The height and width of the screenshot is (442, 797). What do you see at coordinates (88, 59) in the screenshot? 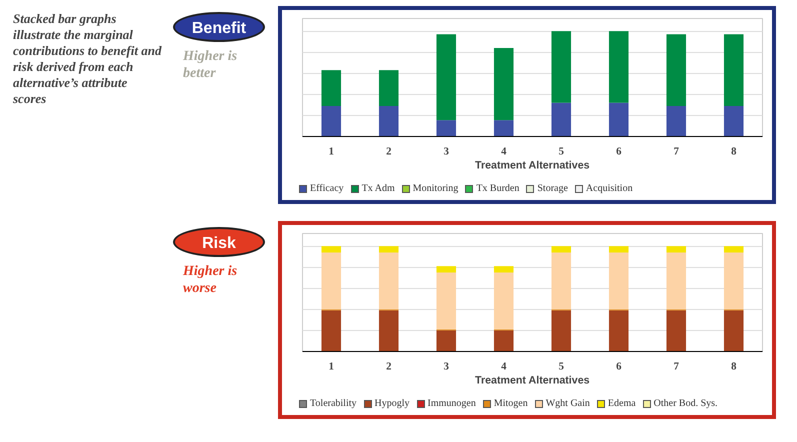
I see `text: Stacked bar graphs illustrate the marginal contributions to benefit and risk derived from each alternative’s attribute scores` at bounding box center [88, 59].